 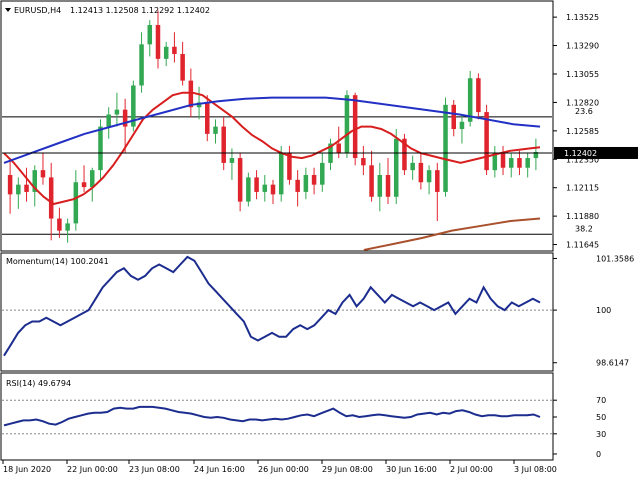 I want to click on time-tick-label: 29 Jun 08:00, so click(x=347, y=469).